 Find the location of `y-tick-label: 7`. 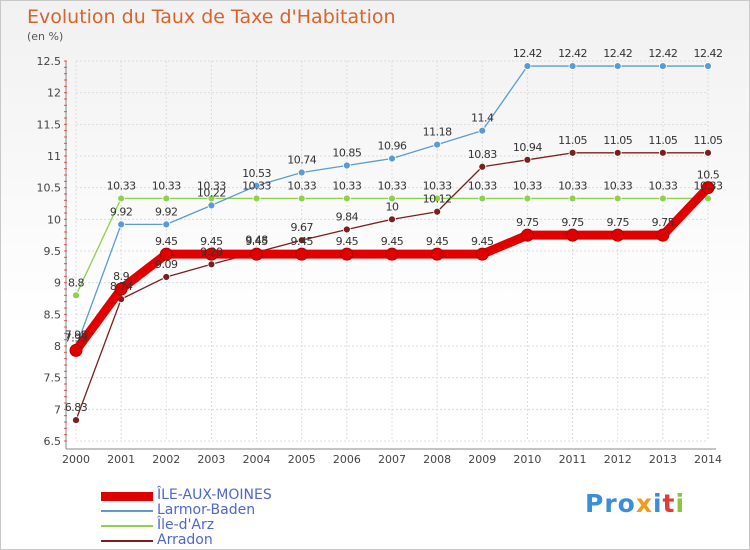

y-tick-label: 7 is located at coordinates (57, 409).